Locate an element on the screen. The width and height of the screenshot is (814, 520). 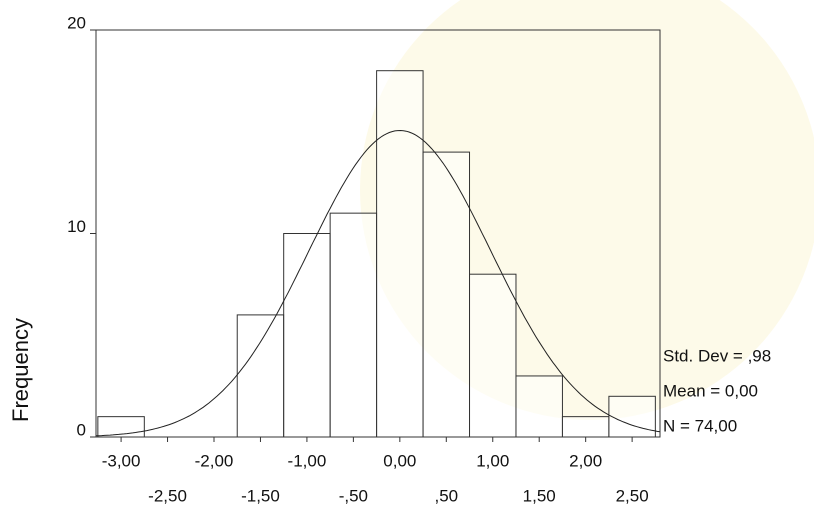
stat-label: N = 74,00 is located at coordinates (700, 425).